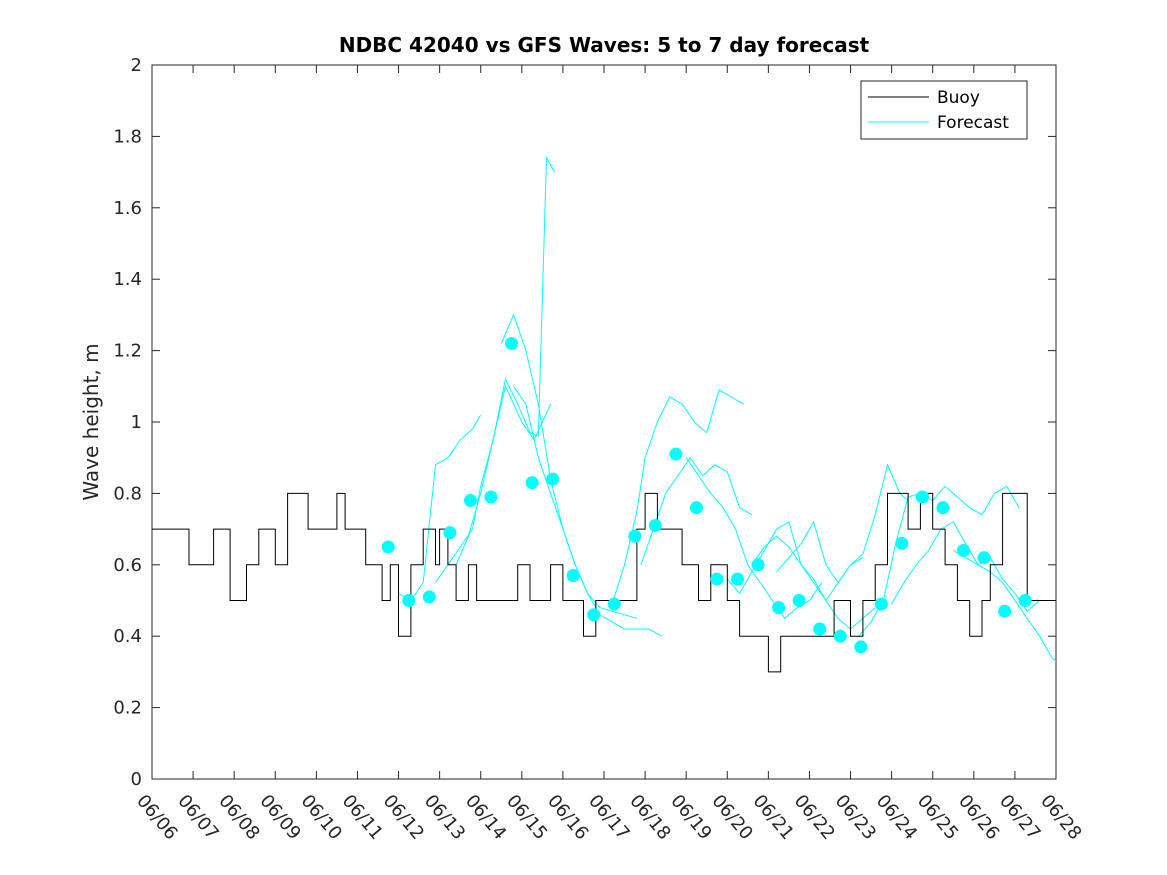 This screenshot has height=875, width=1167. Describe the element at coordinates (567, 817) in the screenshot. I see `x-tick-label: 06/16` at that location.